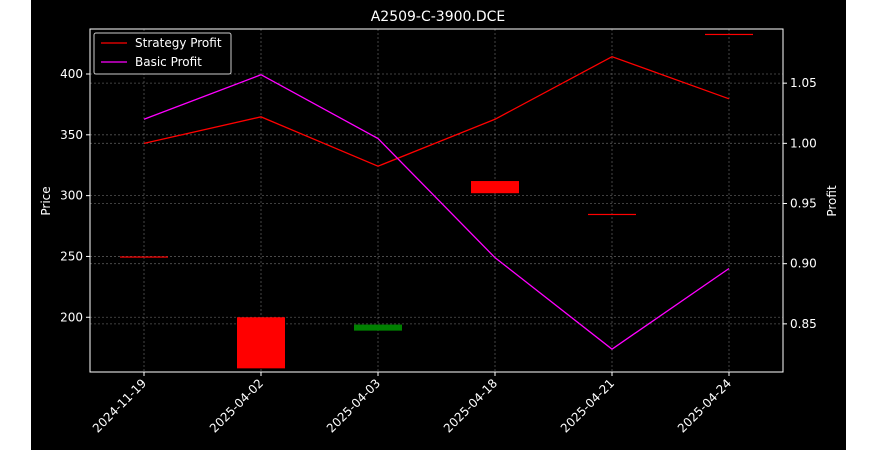  Describe the element at coordinates (704, 405) in the screenshot. I see `x-tick-label: 2025-04-24` at that location.